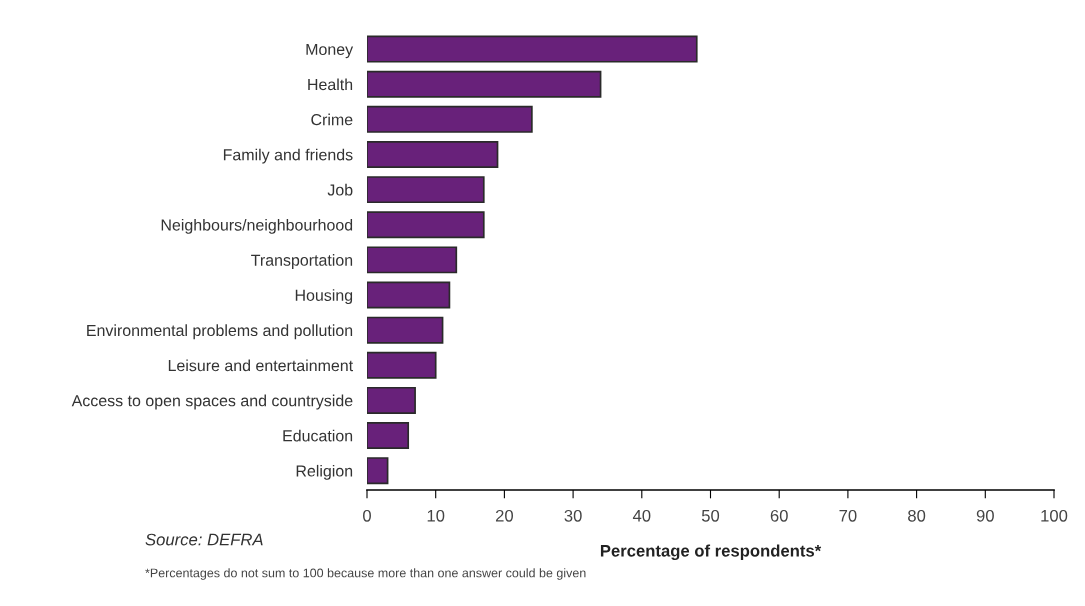 The height and width of the screenshot is (606, 1085). I want to click on y-tick-label: Education, so click(318, 435).